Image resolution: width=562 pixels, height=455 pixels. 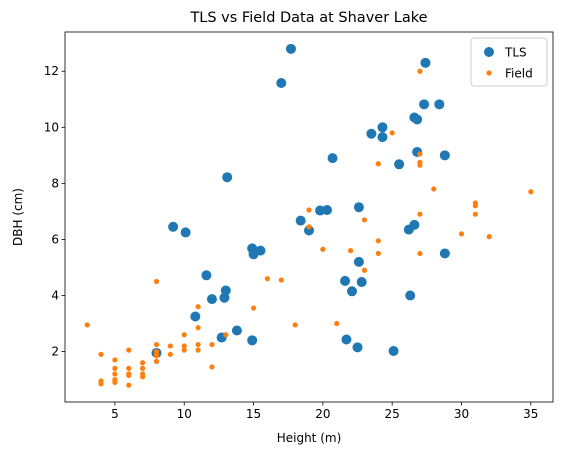 I want to click on y-tick-label: 6, so click(x=55, y=239).